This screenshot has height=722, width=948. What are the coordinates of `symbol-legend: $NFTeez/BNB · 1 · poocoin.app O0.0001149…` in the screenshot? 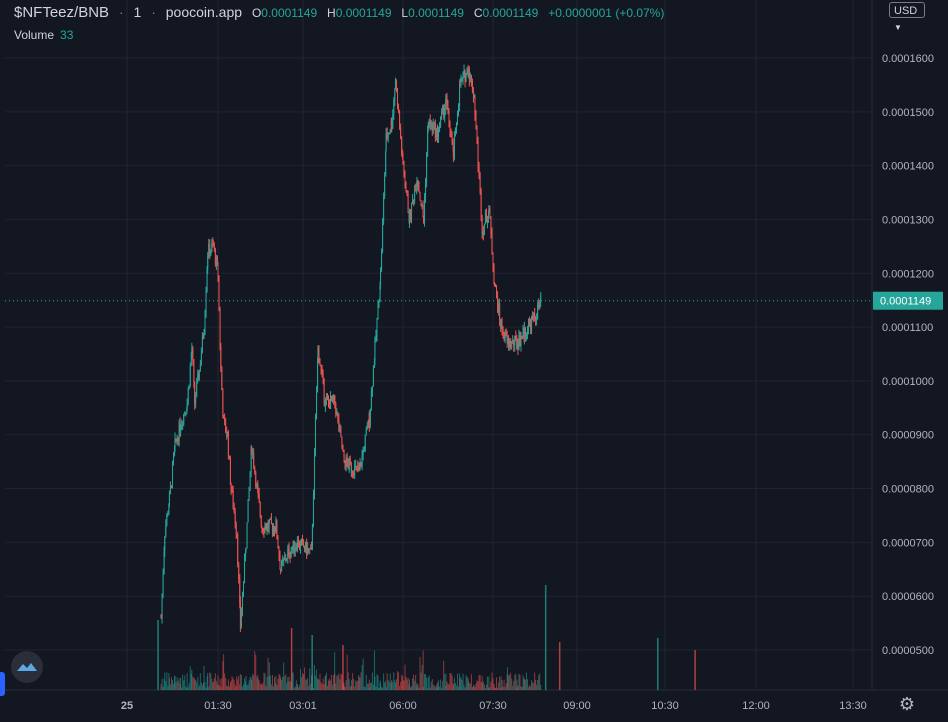 It's located at (339, 12).